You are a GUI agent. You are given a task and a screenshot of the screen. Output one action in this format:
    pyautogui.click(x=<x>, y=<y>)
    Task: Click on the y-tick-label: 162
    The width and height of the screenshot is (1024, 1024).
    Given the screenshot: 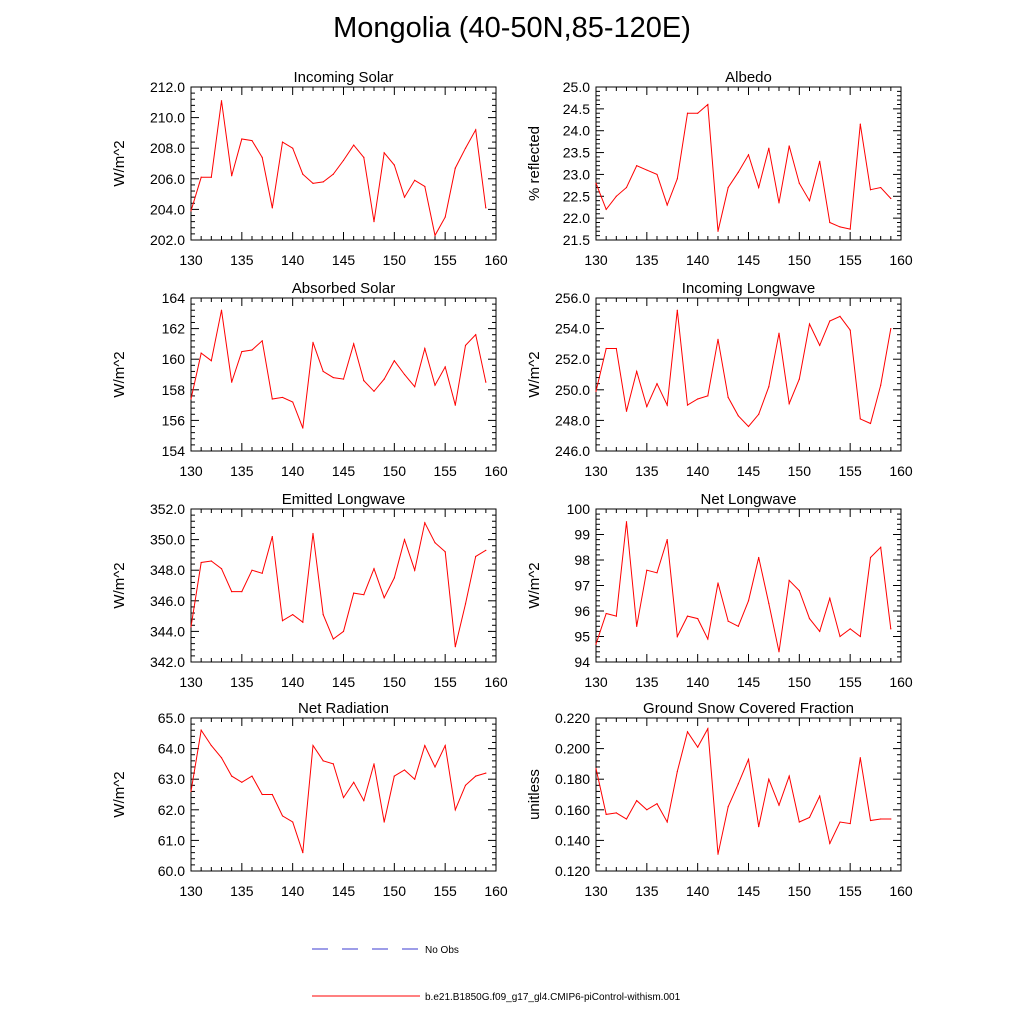 What is the action you would take?
    pyautogui.click(x=174, y=329)
    